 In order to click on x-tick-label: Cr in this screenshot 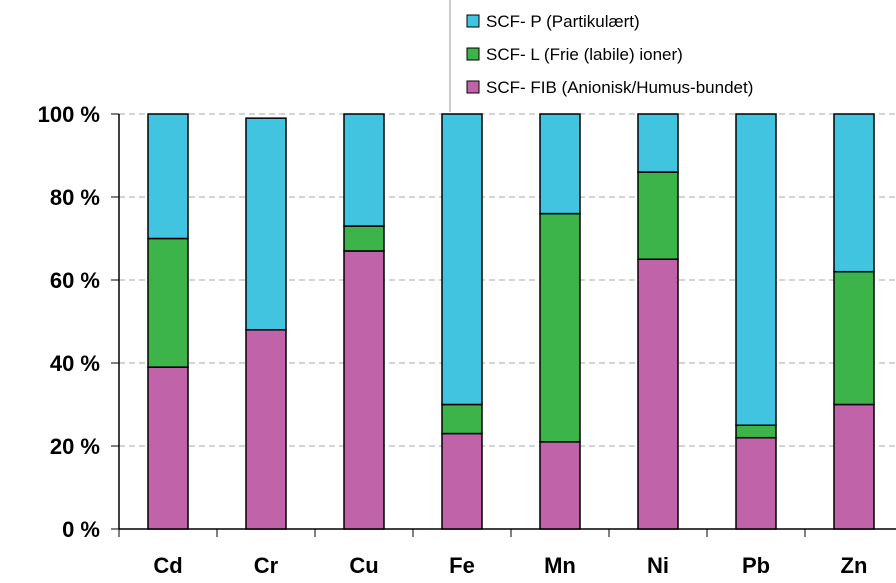, I will do `click(266, 565)`.